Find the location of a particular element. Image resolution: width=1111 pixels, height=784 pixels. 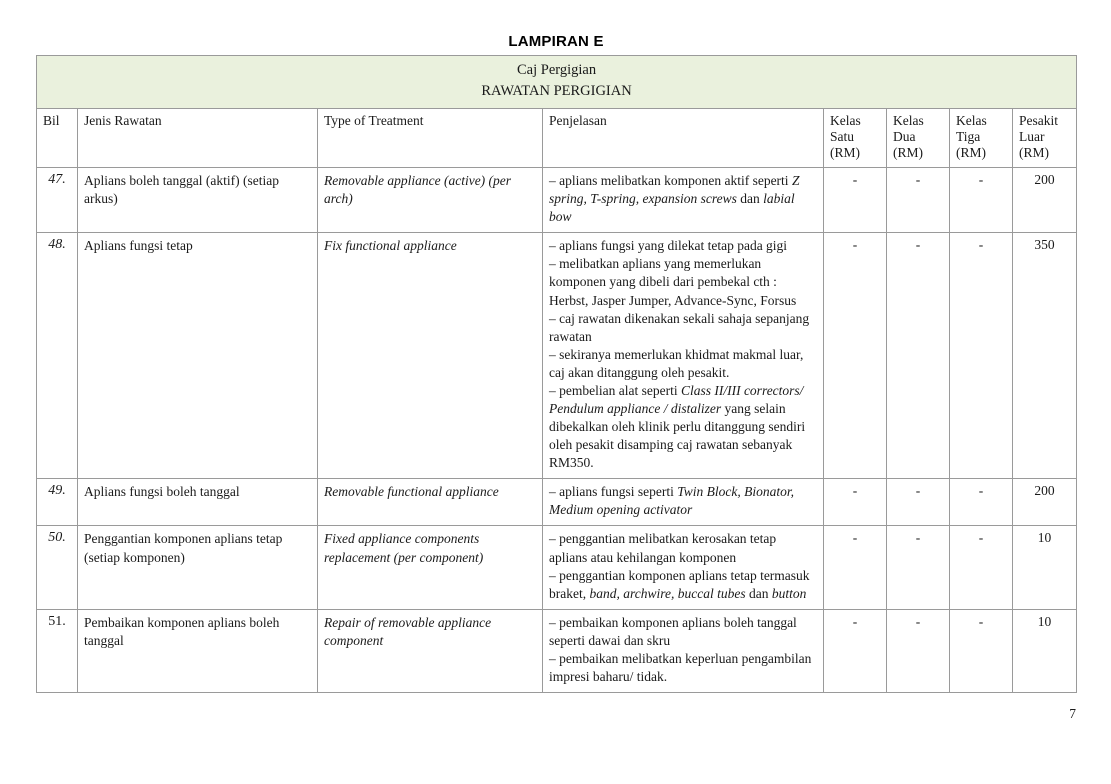

cell-jenis-rawatan: Aplians fungsi boleh tanggal is located at coordinates (197, 502).